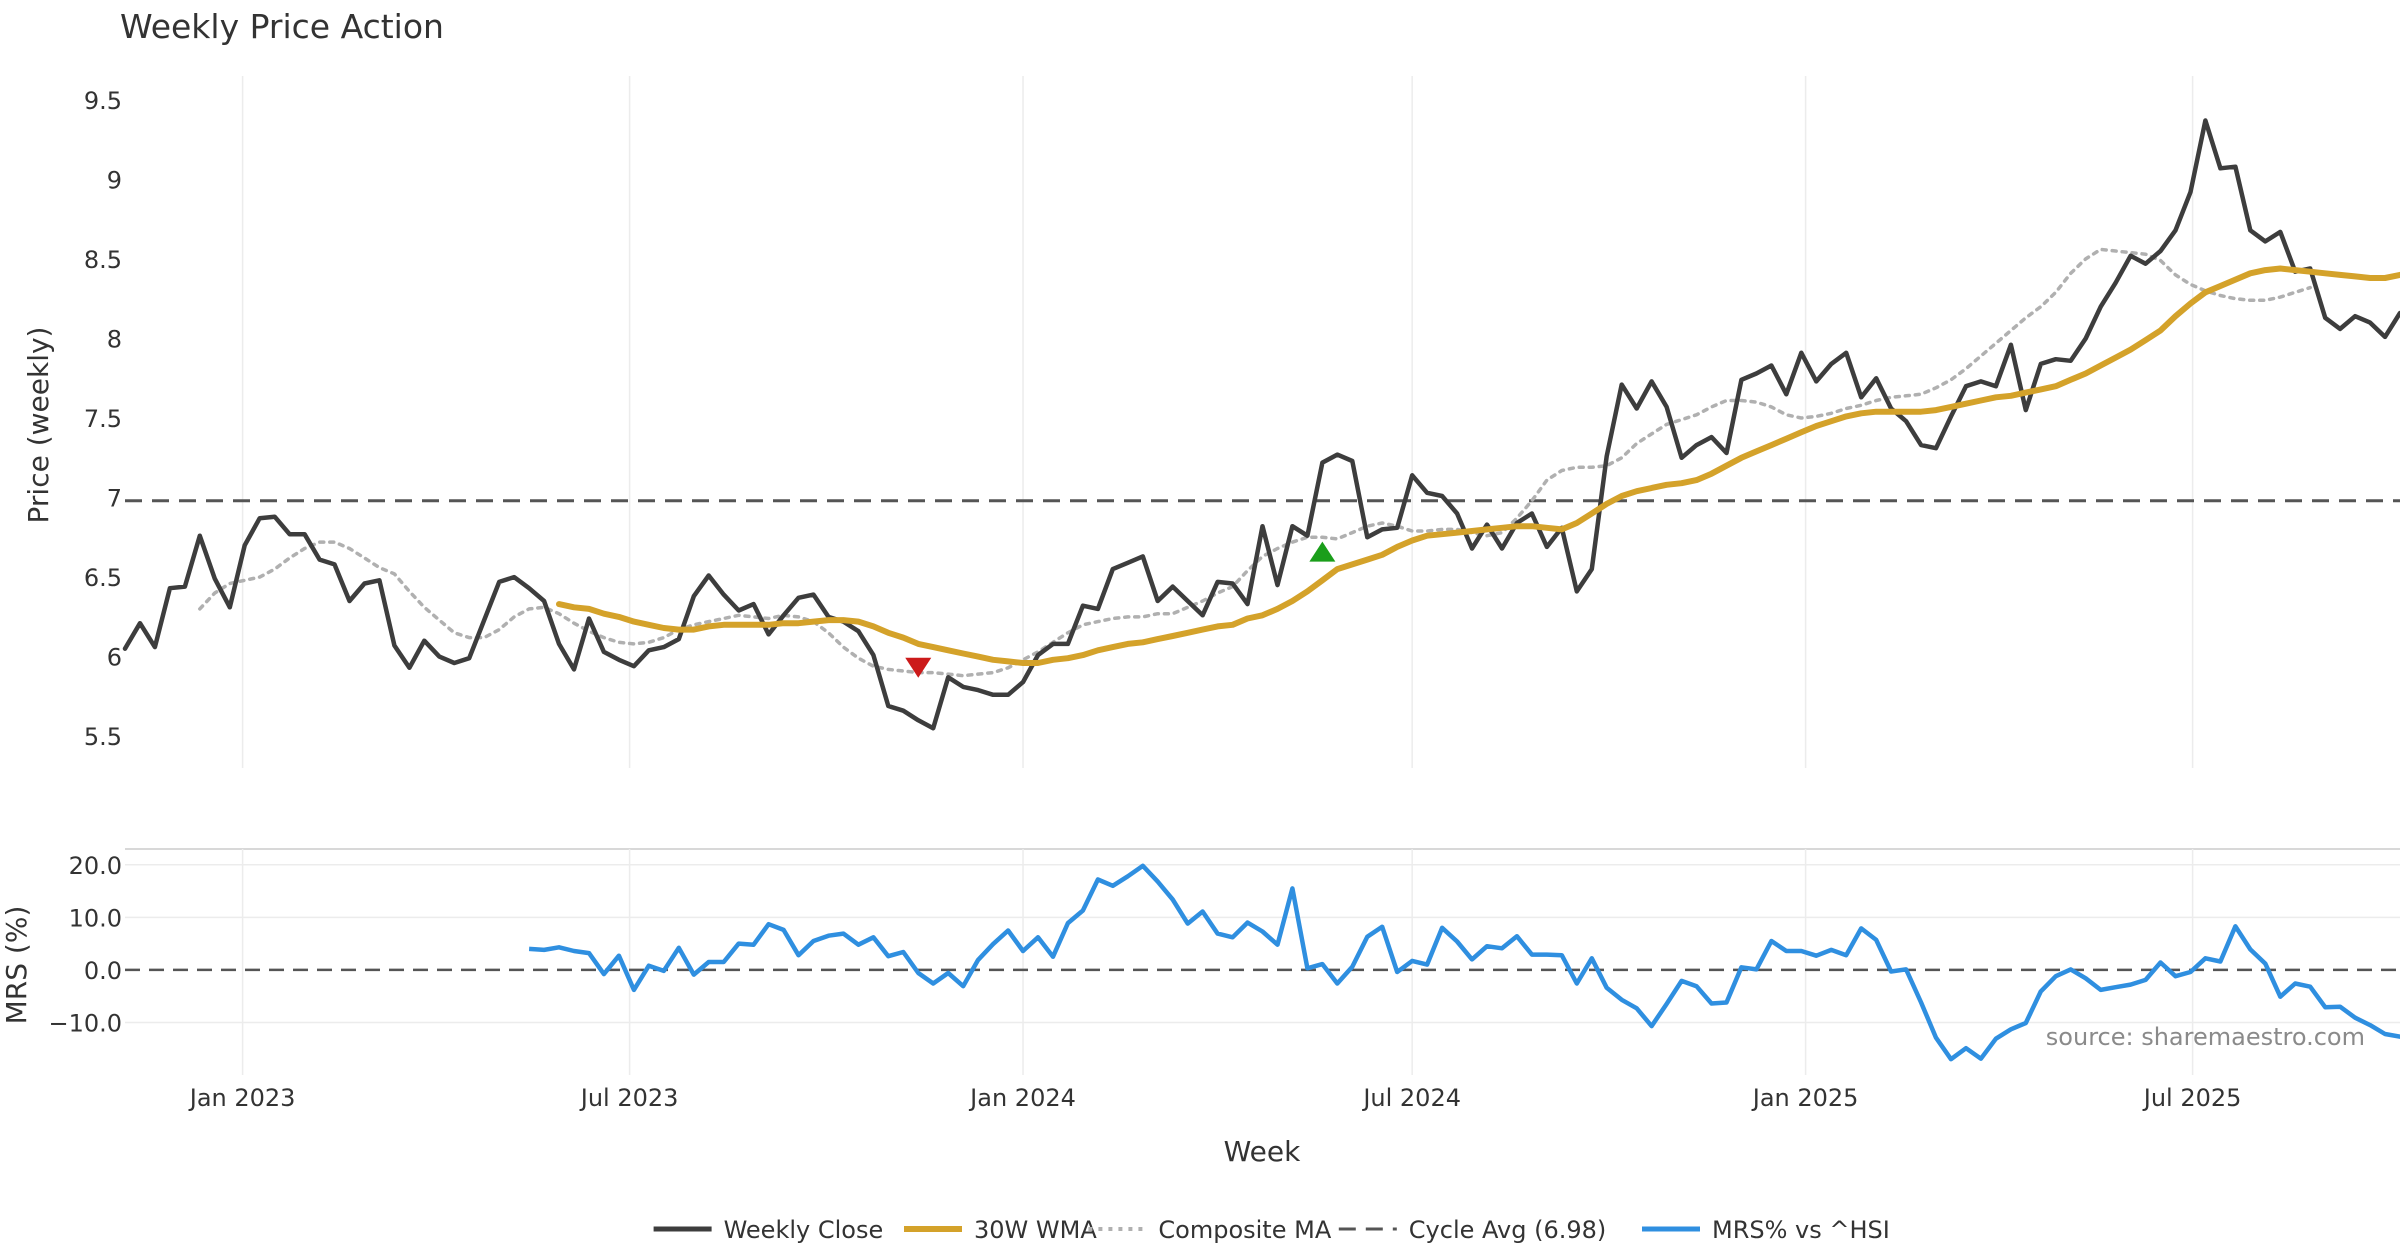 Image resolution: width=2400 pixels, height=1260 pixels. What do you see at coordinates (2205, 1037) in the screenshot?
I see `source-annotation: source: sharemaestro.com` at bounding box center [2205, 1037].